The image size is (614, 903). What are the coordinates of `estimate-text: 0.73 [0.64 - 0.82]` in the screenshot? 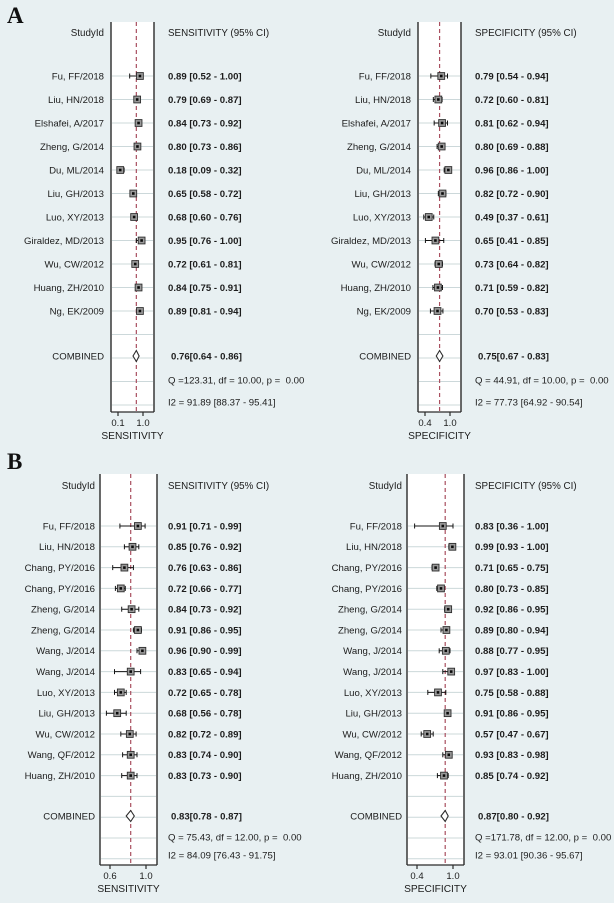 It's located at (512, 264).